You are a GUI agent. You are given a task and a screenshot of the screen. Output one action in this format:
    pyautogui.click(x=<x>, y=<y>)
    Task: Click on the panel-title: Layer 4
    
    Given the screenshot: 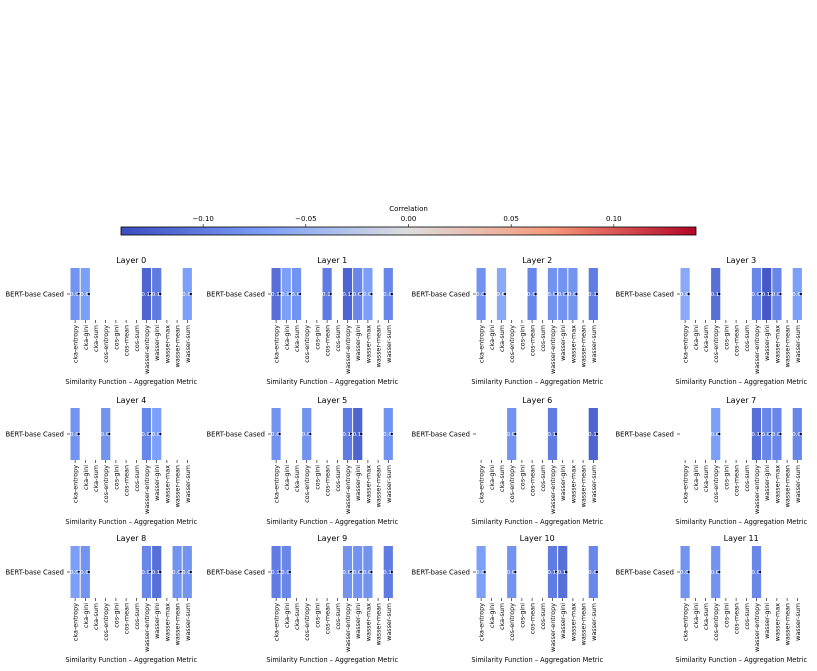 What is the action you would take?
    pyautogui.click(x=131, y=400)
    